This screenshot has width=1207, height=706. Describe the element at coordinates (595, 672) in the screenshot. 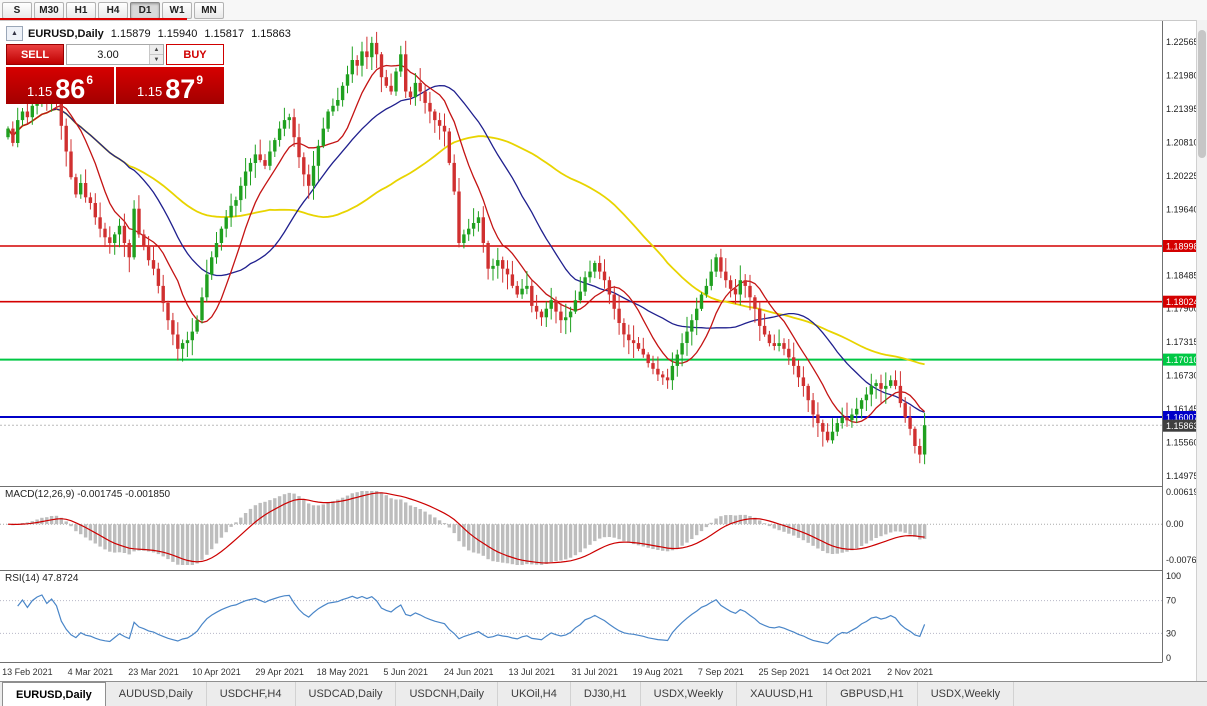

I see `svg-text: 31 Jul 2021` at that location.